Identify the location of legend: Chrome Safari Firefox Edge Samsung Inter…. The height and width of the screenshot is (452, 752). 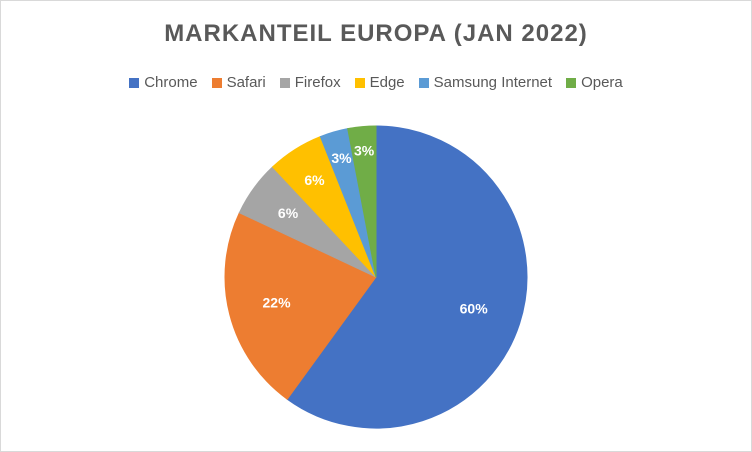
(376, 82).